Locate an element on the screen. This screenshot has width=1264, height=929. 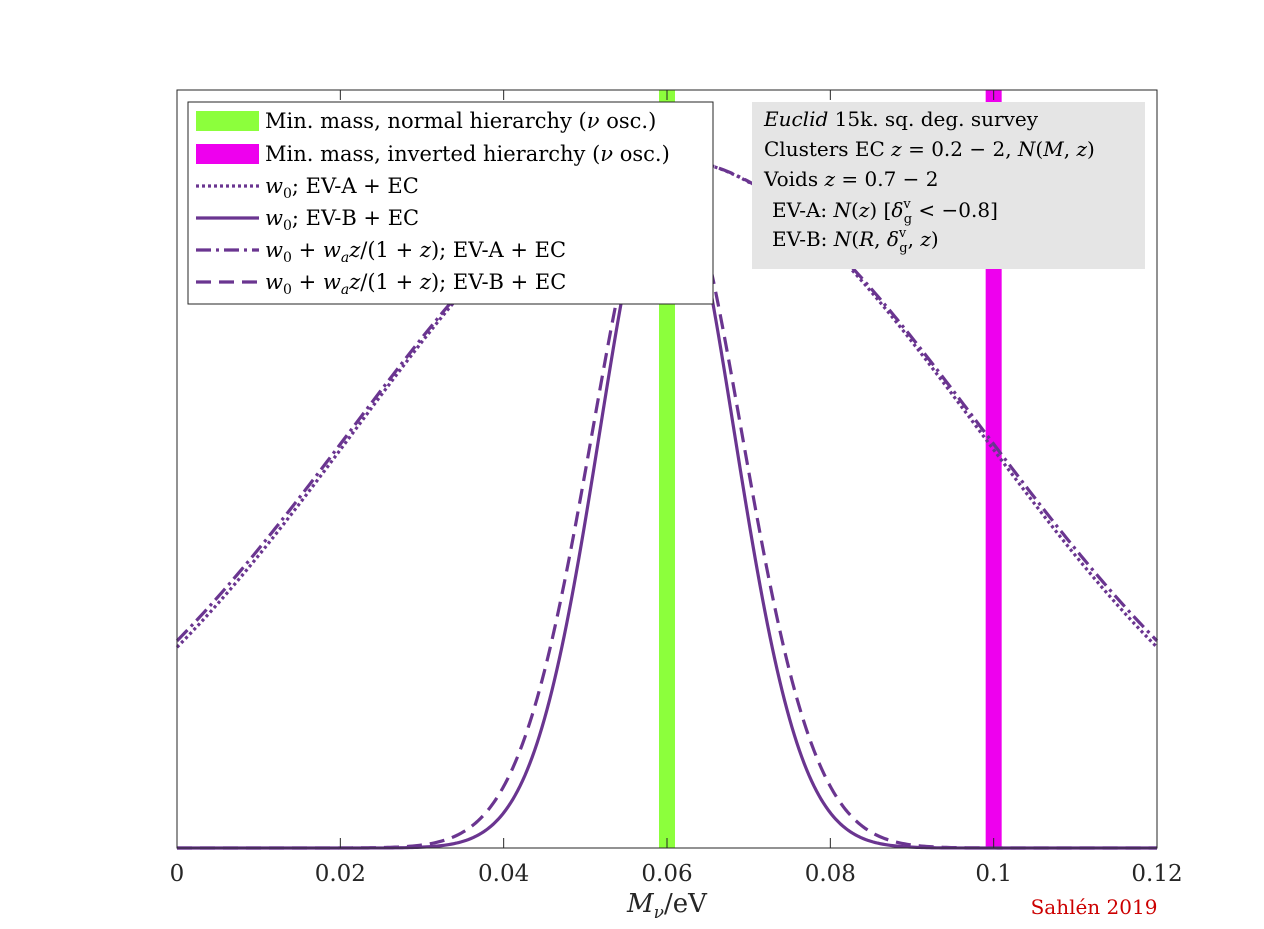
annotation-line-3: Voids z = 0.7 − 2 is located at coordinates (851, 179).